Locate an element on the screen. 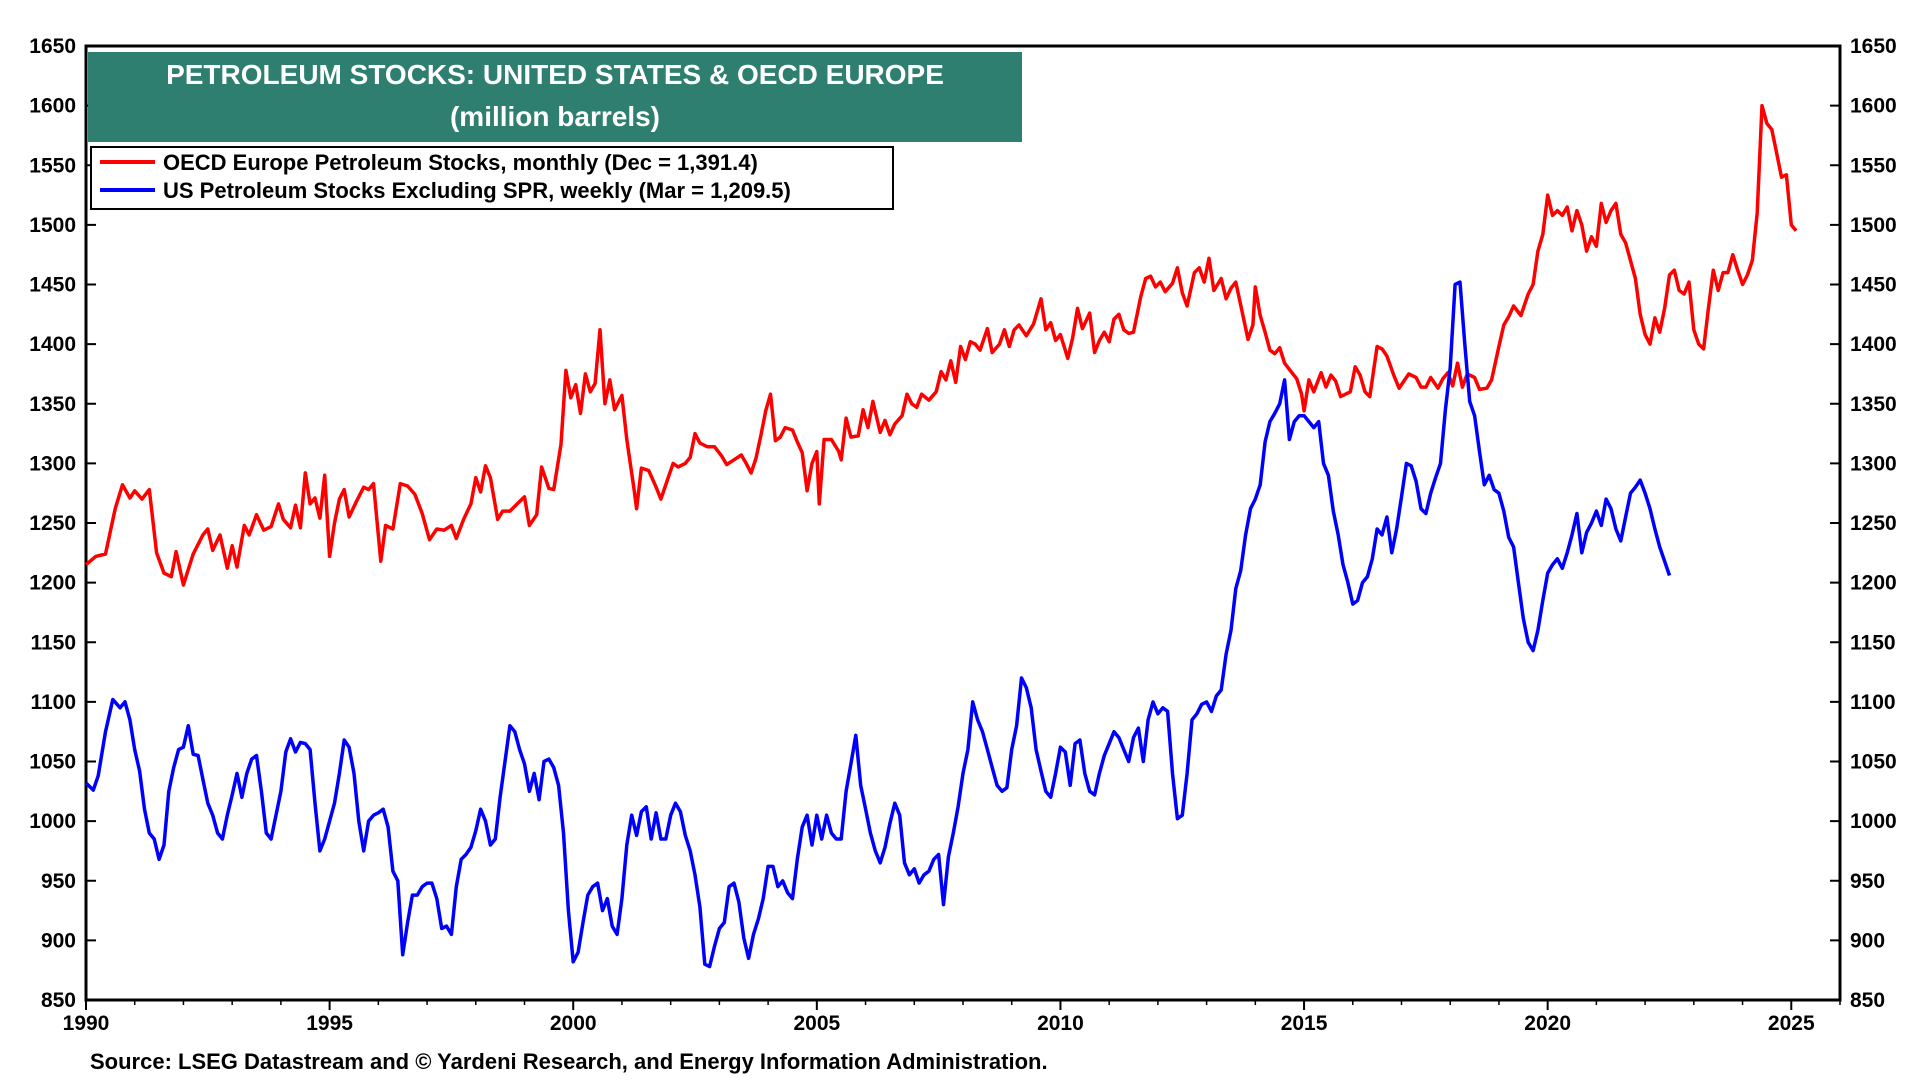 This screenshot has width=1920, height=1080. chart-subtitle: (million barrels) is located at coordinates (555, 116).